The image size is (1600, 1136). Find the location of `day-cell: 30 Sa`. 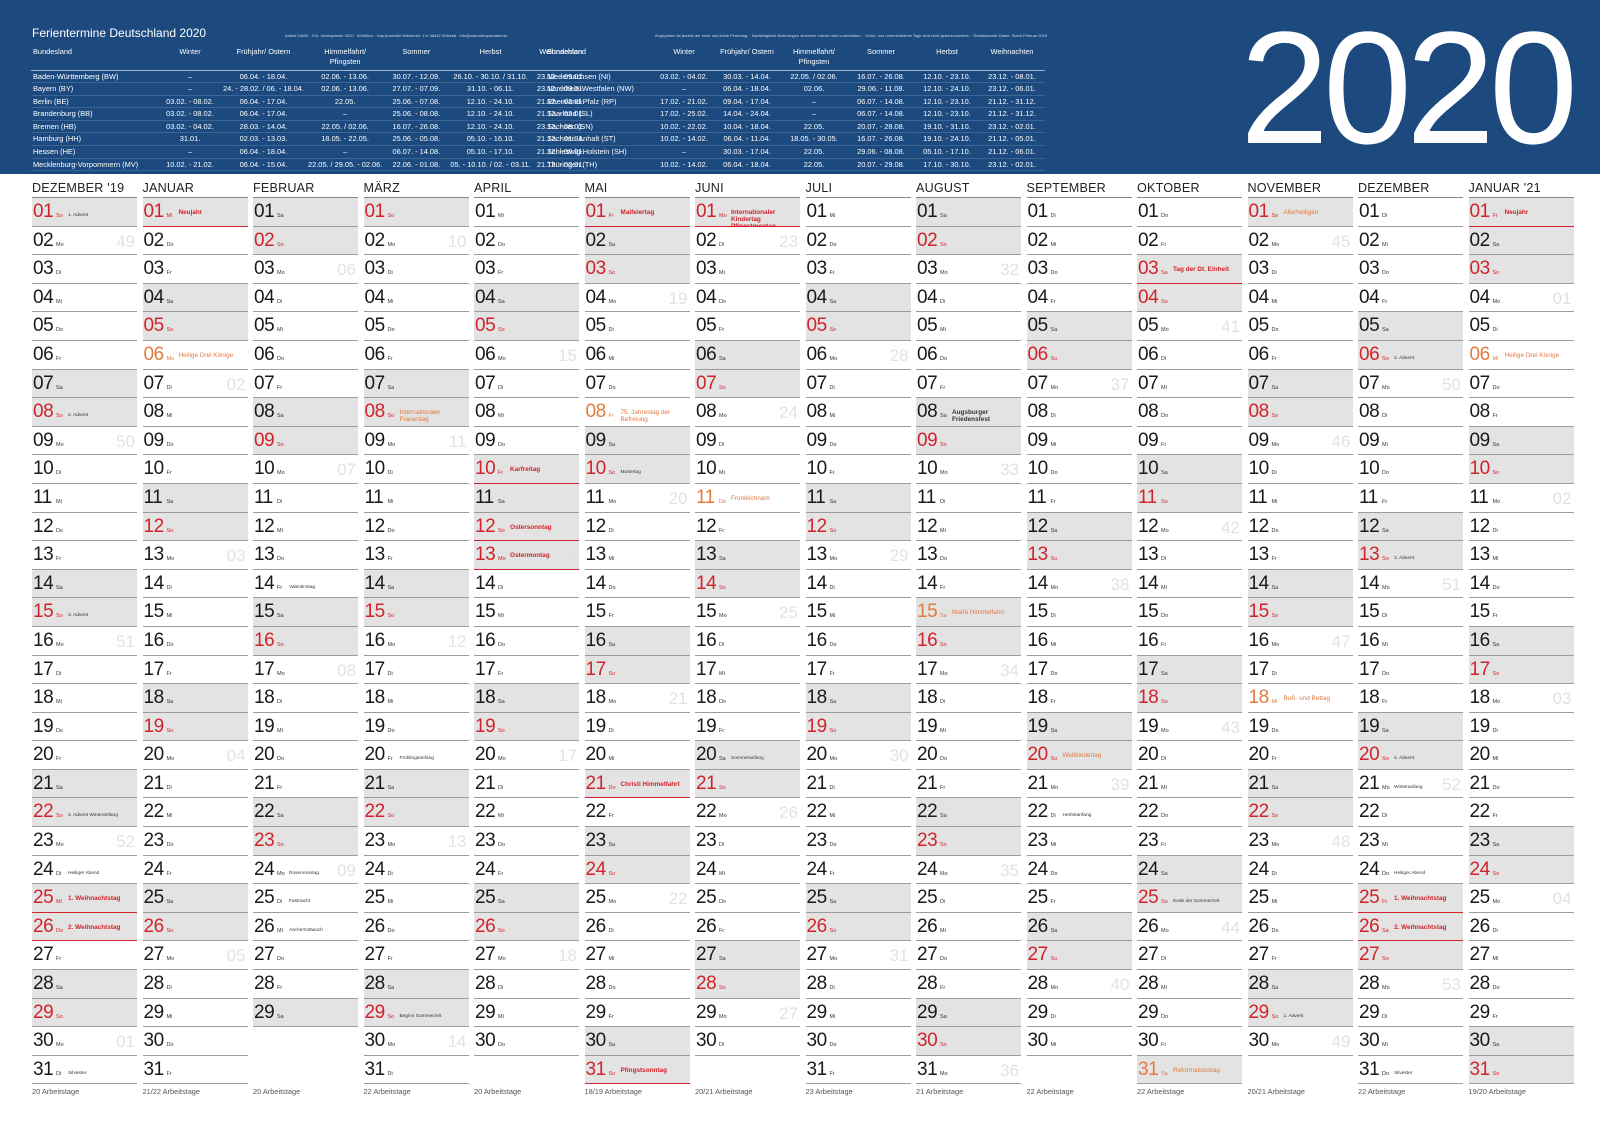

day-cell: 30 Sa is located at coordinates (637, 1041).